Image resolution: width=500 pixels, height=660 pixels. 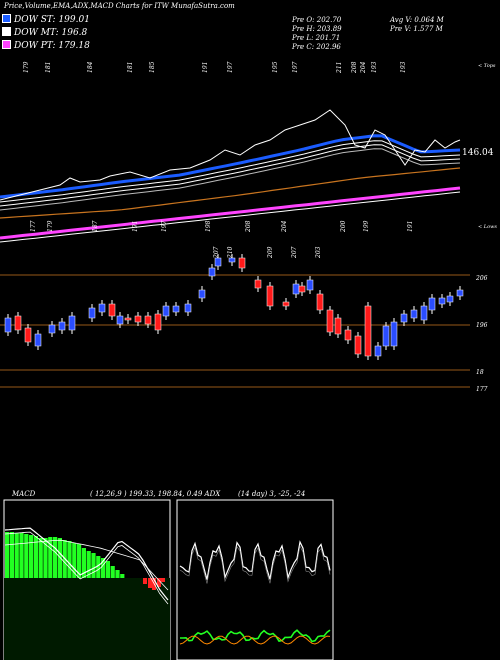 I want to click on price-line, so click(x=230, y=155).